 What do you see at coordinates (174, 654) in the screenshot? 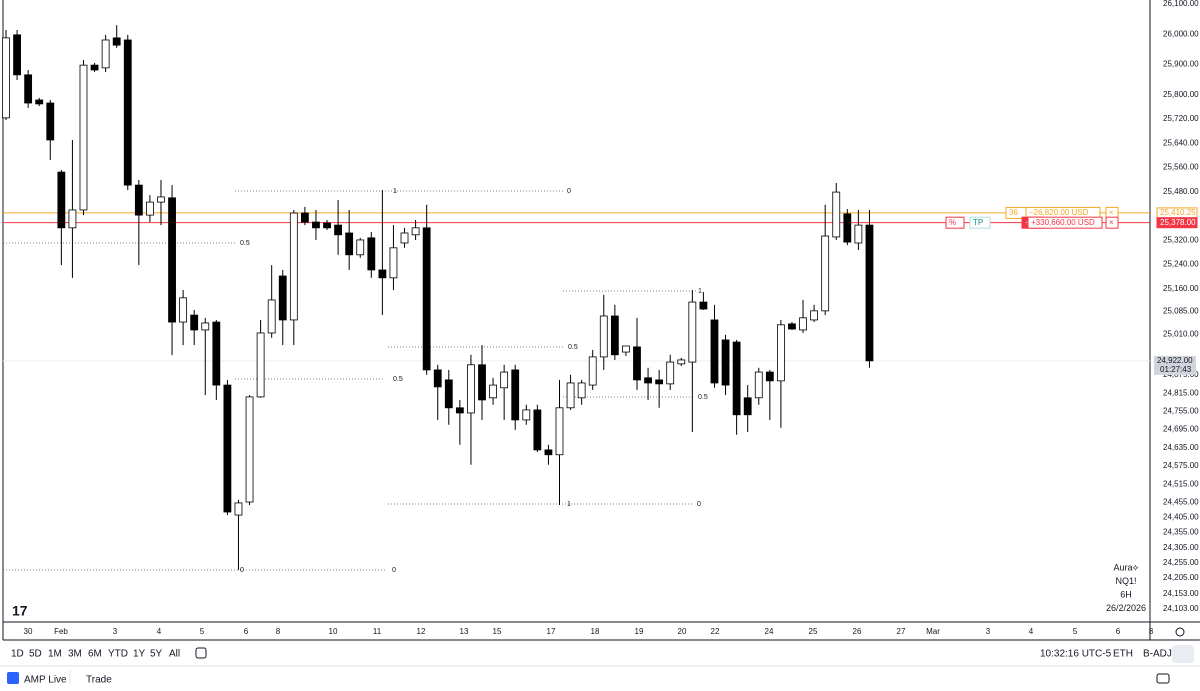
I see `range-button: All` at bounding box center [174, 654].